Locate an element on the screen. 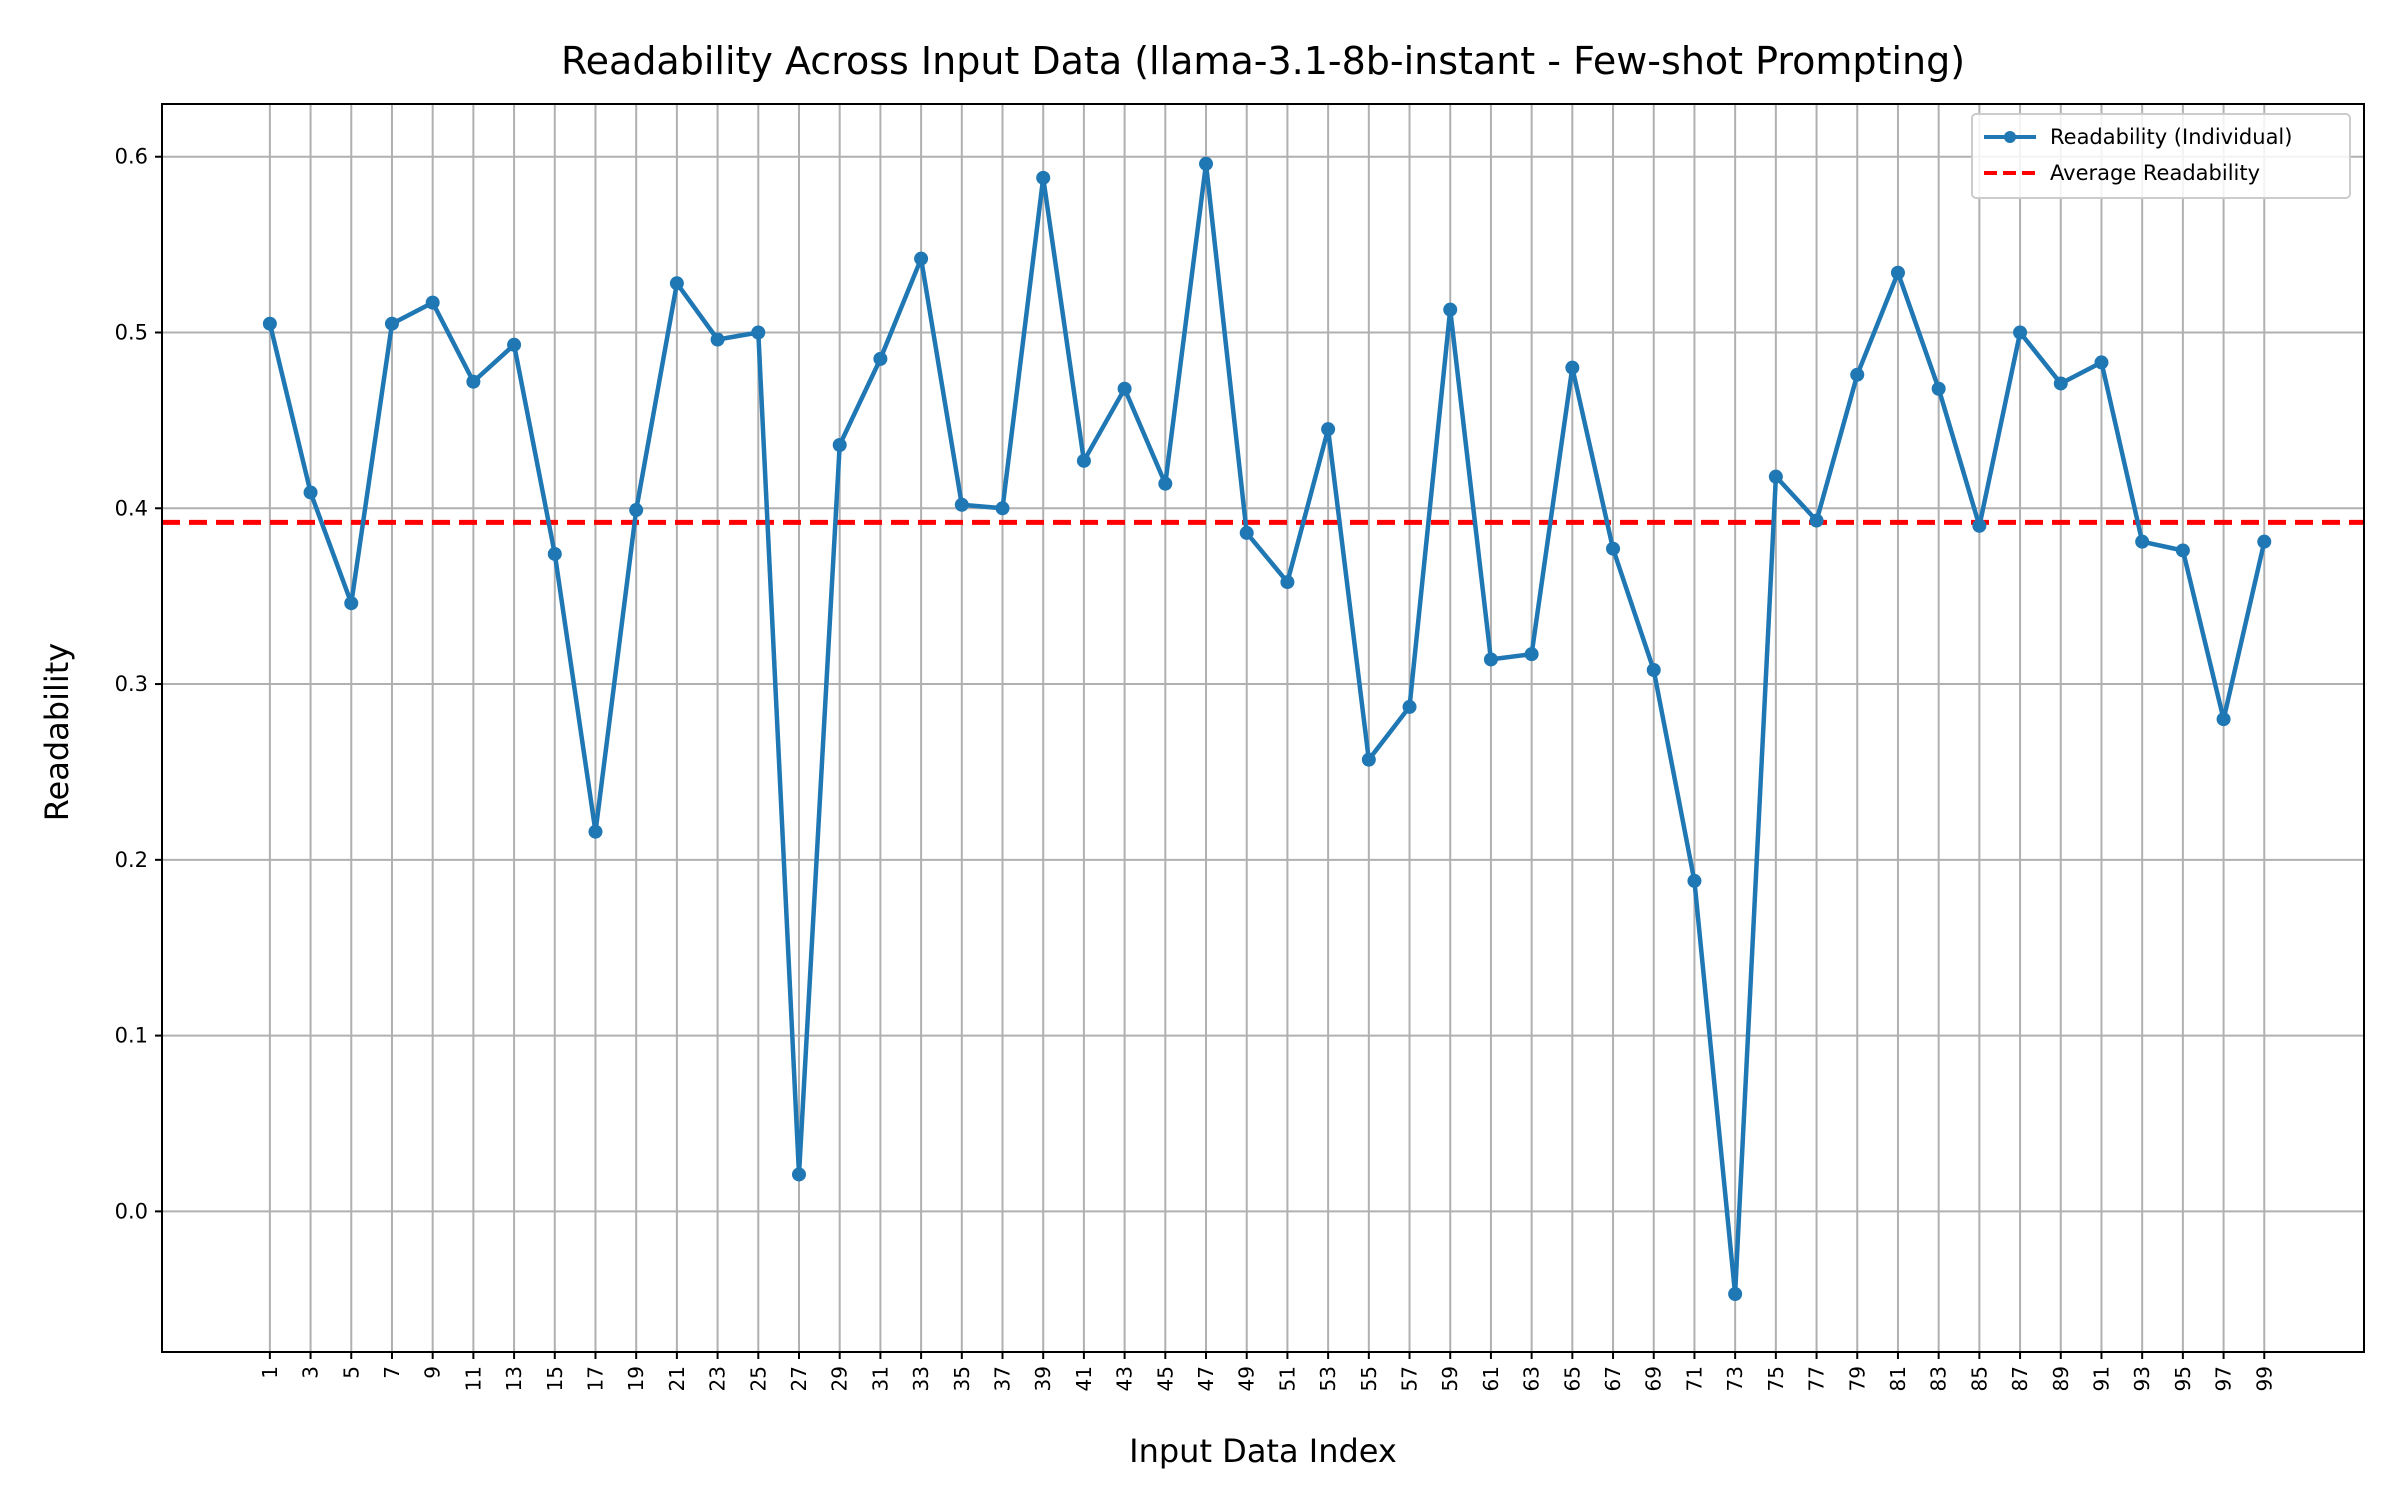 The width and height of the screenshot is (2400, 1504). y-tick-label: 0.3 is located at coordinates (131, 684).